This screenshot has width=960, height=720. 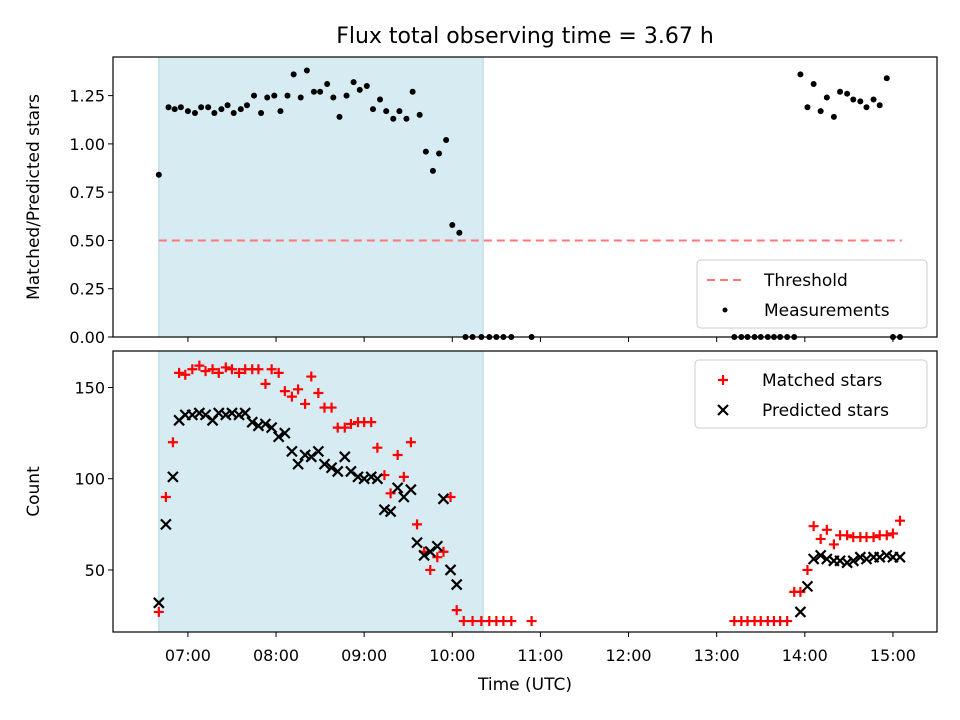 What do you see at coordinates (827, 311) in the screenshot?
I see `legend-label: Measurements` at bounding box center [827, 311].